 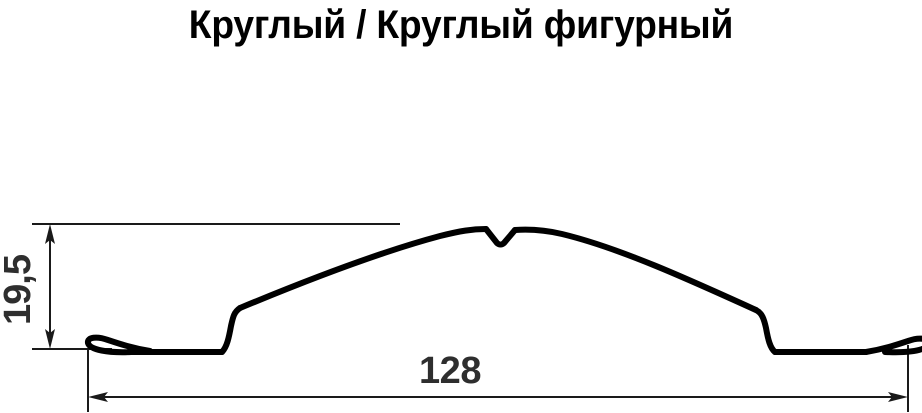 What do you see at coordinates (892, 345) in the screenshot?
I see `right-edge-hem-lip` at bounding box center [892, 345].